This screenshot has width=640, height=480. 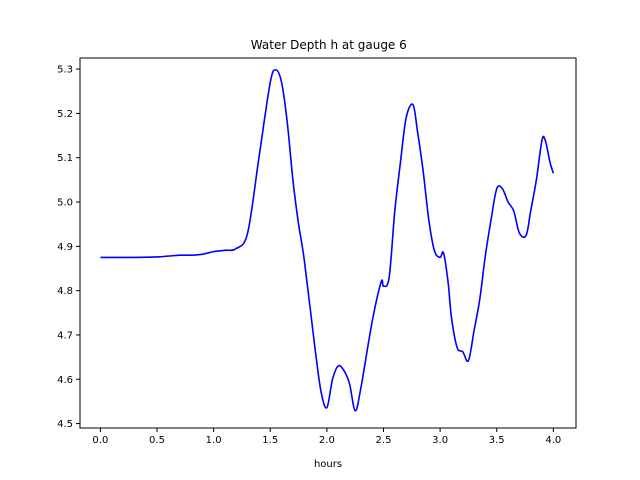 I want to click on x-tick-label: 1.0, so click(x=214, y=440).